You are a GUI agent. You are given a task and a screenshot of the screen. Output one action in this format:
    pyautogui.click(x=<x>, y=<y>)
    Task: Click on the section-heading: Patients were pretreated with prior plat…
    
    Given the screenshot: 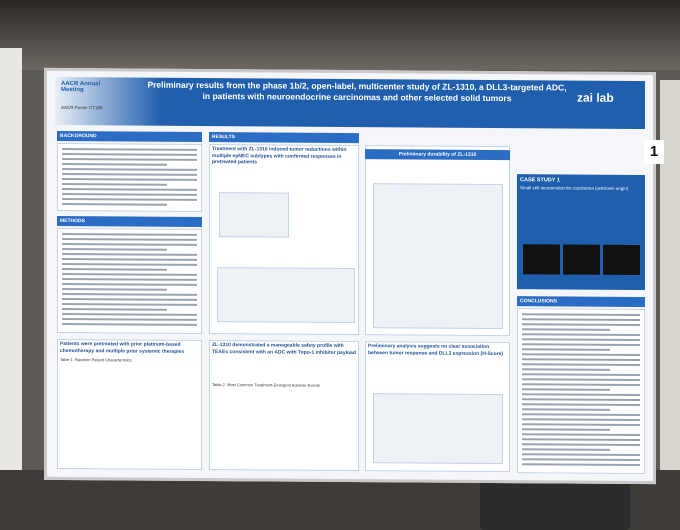 What is the action you would take?
    pyautogui.click(x=122, y=347)
    